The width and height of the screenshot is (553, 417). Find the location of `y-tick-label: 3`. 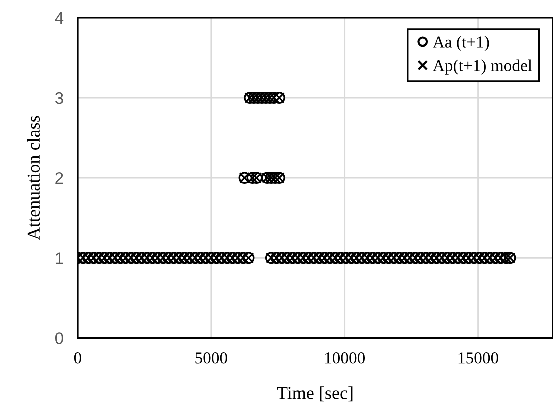

y-tick-label: 3 is located at coordinates (59, 98).